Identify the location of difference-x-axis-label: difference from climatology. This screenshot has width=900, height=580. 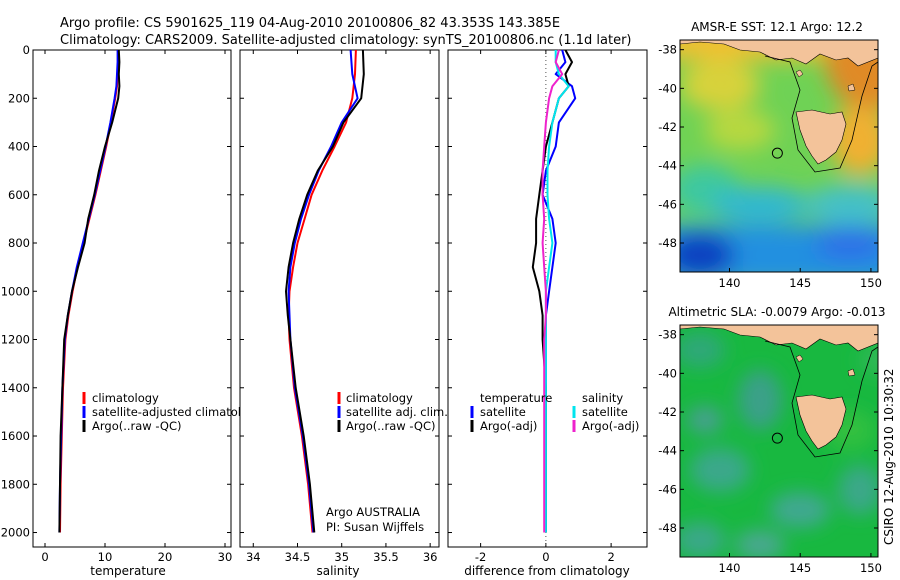
(547, 571).